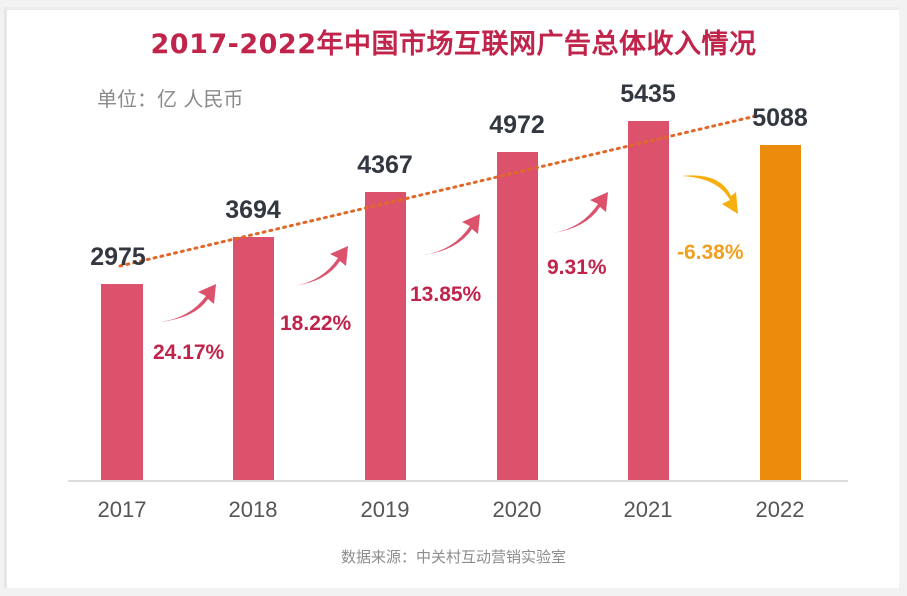 The image size is (907, 596). Describe the element at coordinates (780, 312) in the screenshot. I see `bar-2022` at that location.